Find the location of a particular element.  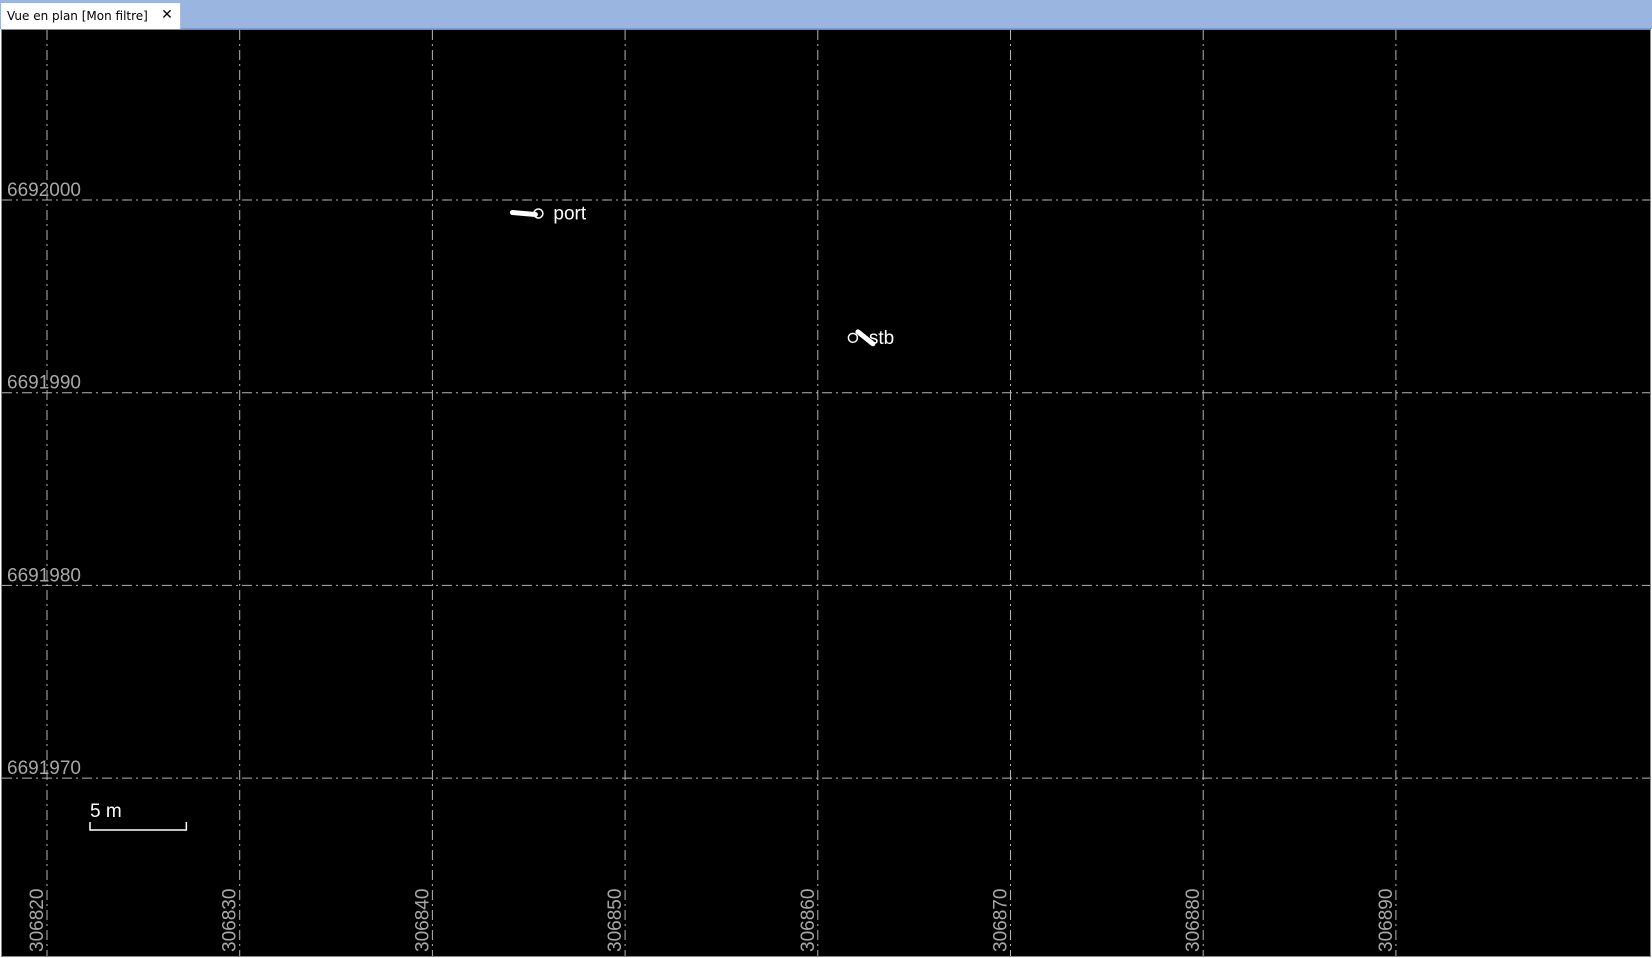

stb-sensor-body is located at coordinates (865, 338).